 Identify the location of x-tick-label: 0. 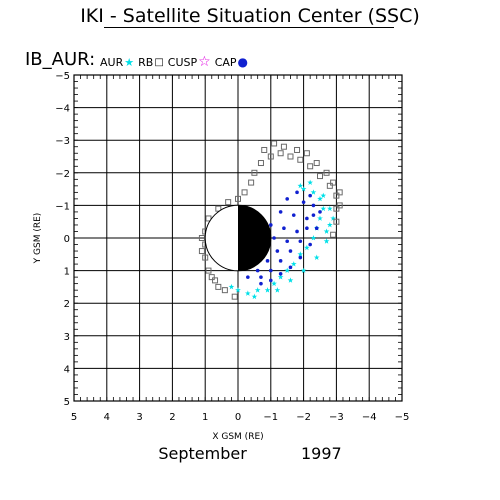
(238, 417).